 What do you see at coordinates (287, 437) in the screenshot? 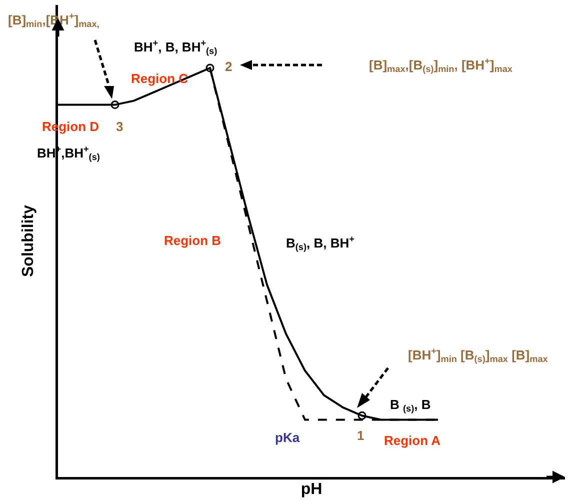
I see `annotation: pKa` at bounding box center [287, 437].